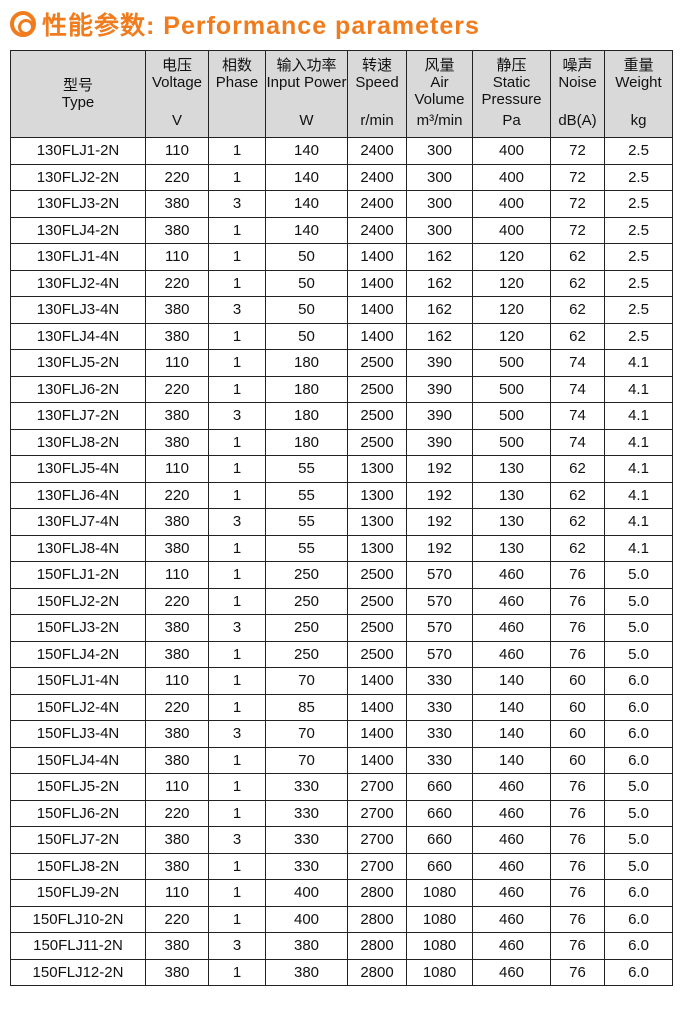  I want to click on cell-type: 130FLJ2-2N, so click(78, 177).